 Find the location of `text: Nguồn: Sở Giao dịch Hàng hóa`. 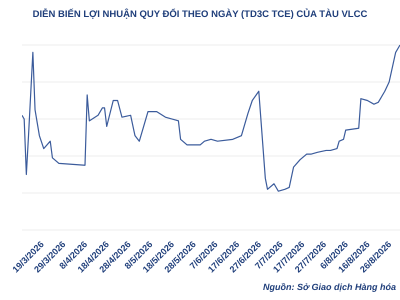

text: Nguồn: Sở Giao dịch Hàng hóa is located at coordinates (329, 287).